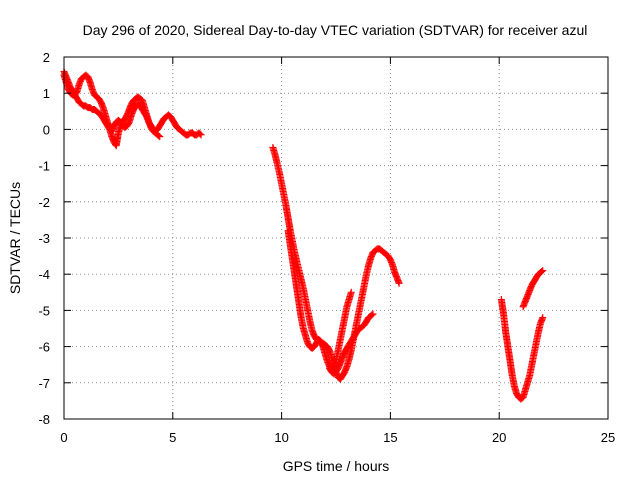 Image resolution: width=640 pixels, height=480 pixels. What do you see at coordinates (44, 383) in the screenshot?
I see `y-tick-label: -7` at bounding box center [44, 383].